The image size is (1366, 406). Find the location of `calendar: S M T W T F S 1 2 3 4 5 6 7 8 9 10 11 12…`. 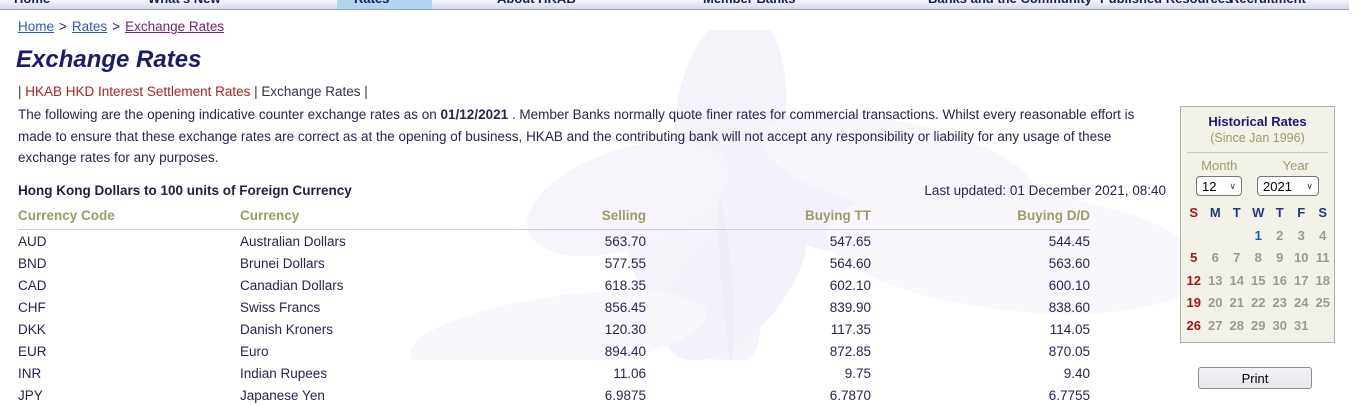

calendar: S M T W T F S 1 2 3 4 5 6 7 8 9 10 11 12… is located at coordinates (1258, 269).